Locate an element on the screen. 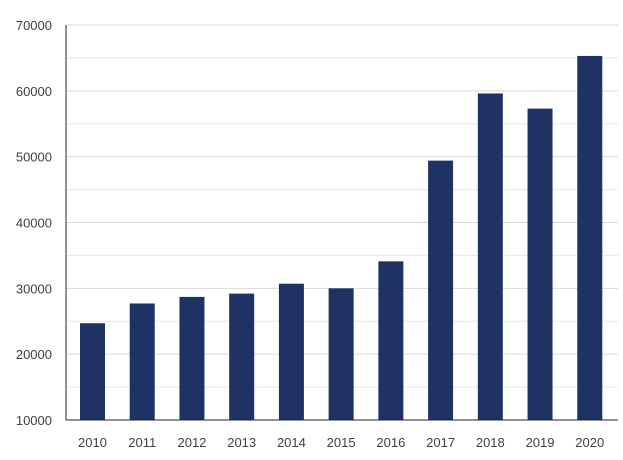 The width and height of the screenshot is (623, 460). x-tick-label: 2013 is located at coordinates (241, 442).